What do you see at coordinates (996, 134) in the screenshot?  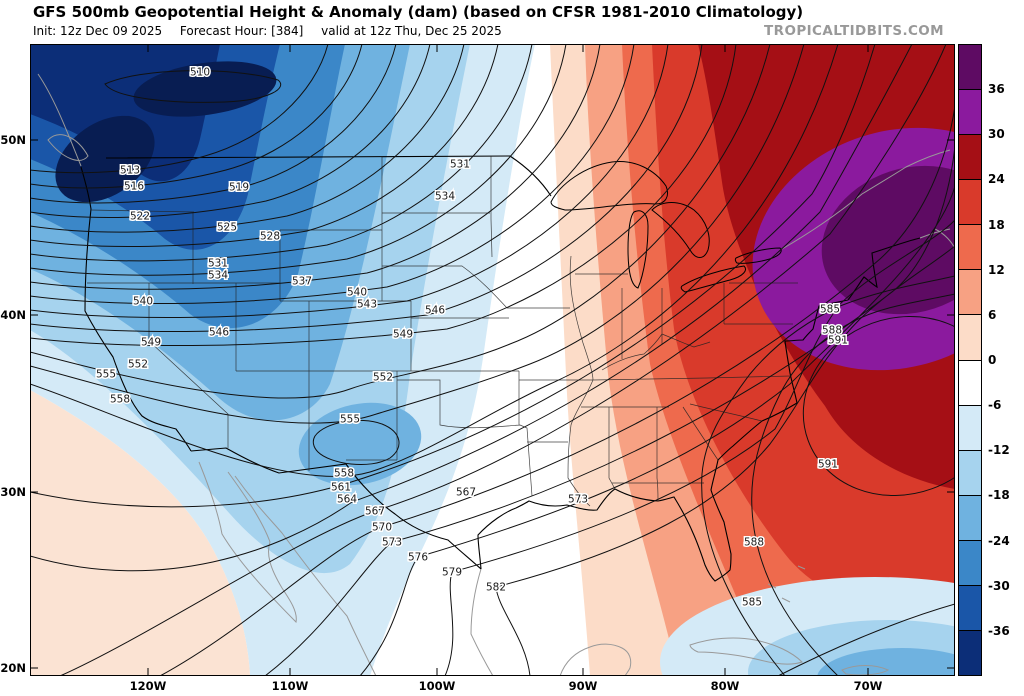 I see `colorbar-tick-label: 30` at bounding box center [996, 134].